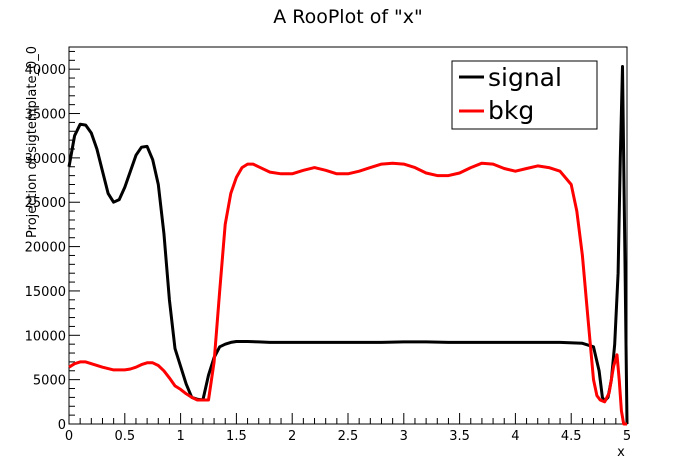  What do you see at coordinates (404, 436) in the screenshot?
I see `x-tick-label: 3` at bounding box center [404, 436].